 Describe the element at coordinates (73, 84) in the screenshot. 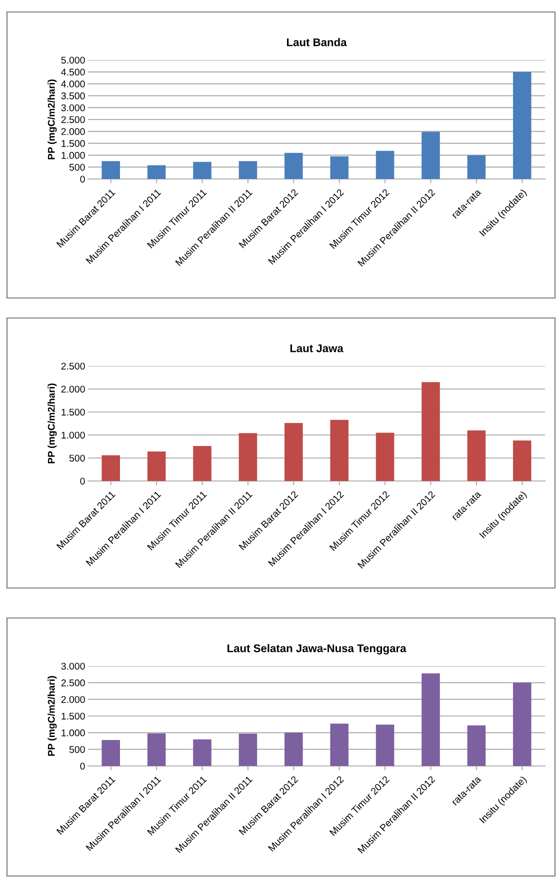

I see `y-tick-label: 4.000` at that location.